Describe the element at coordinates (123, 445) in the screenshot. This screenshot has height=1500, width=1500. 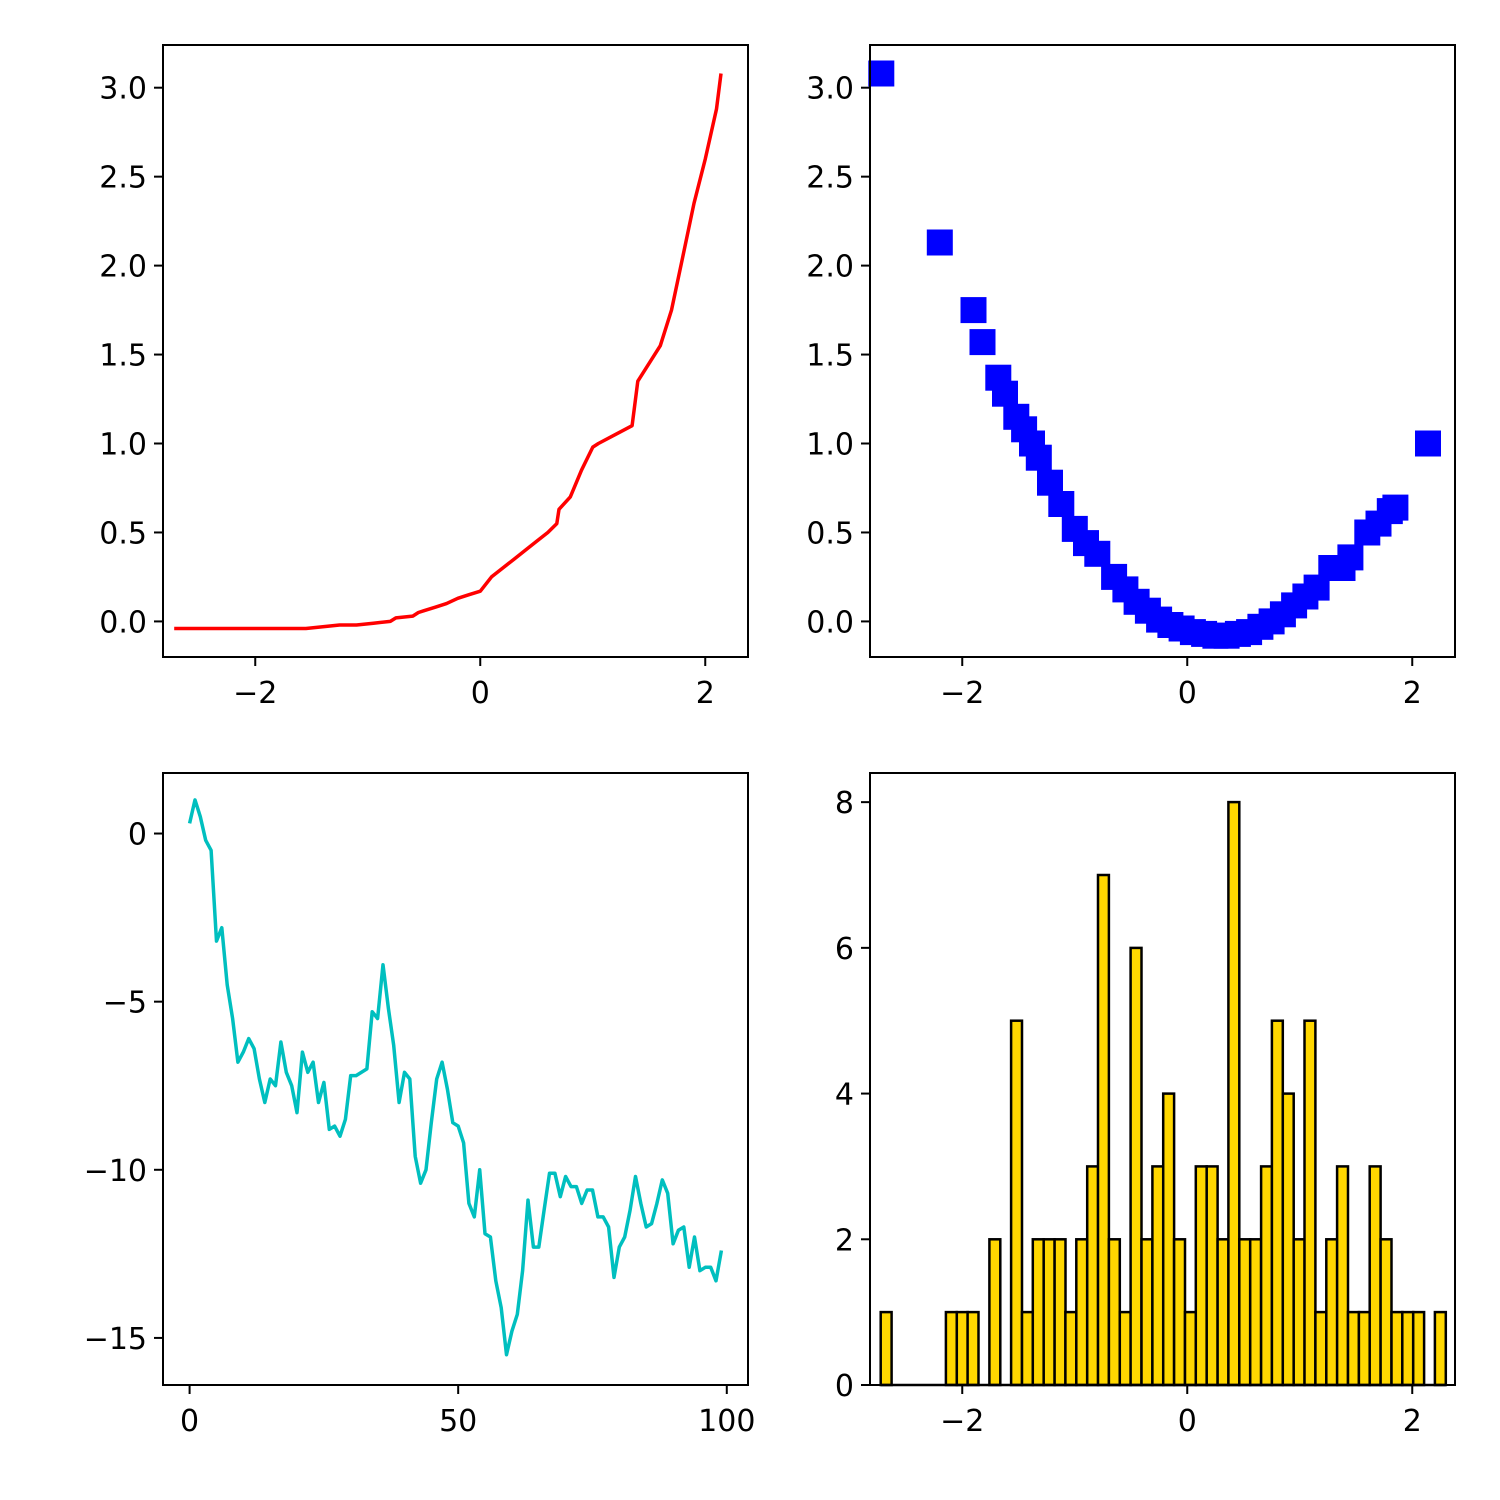
I see `panel-1-ytick-label-3: 1.0` at that location.